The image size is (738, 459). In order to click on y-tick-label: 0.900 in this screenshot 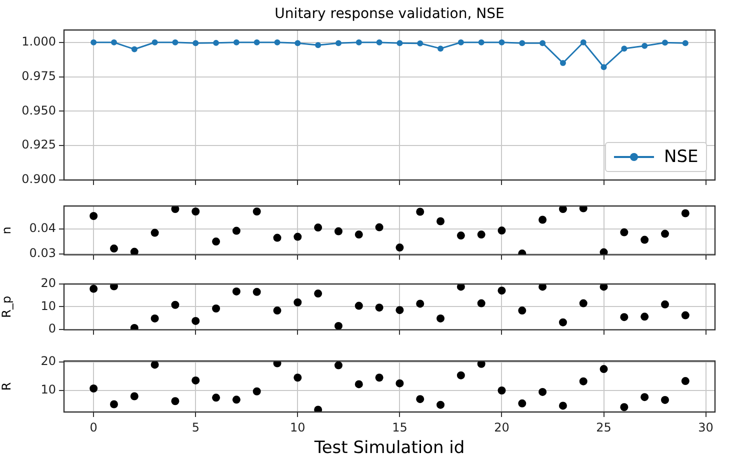, I will do `click(39, 179)`.